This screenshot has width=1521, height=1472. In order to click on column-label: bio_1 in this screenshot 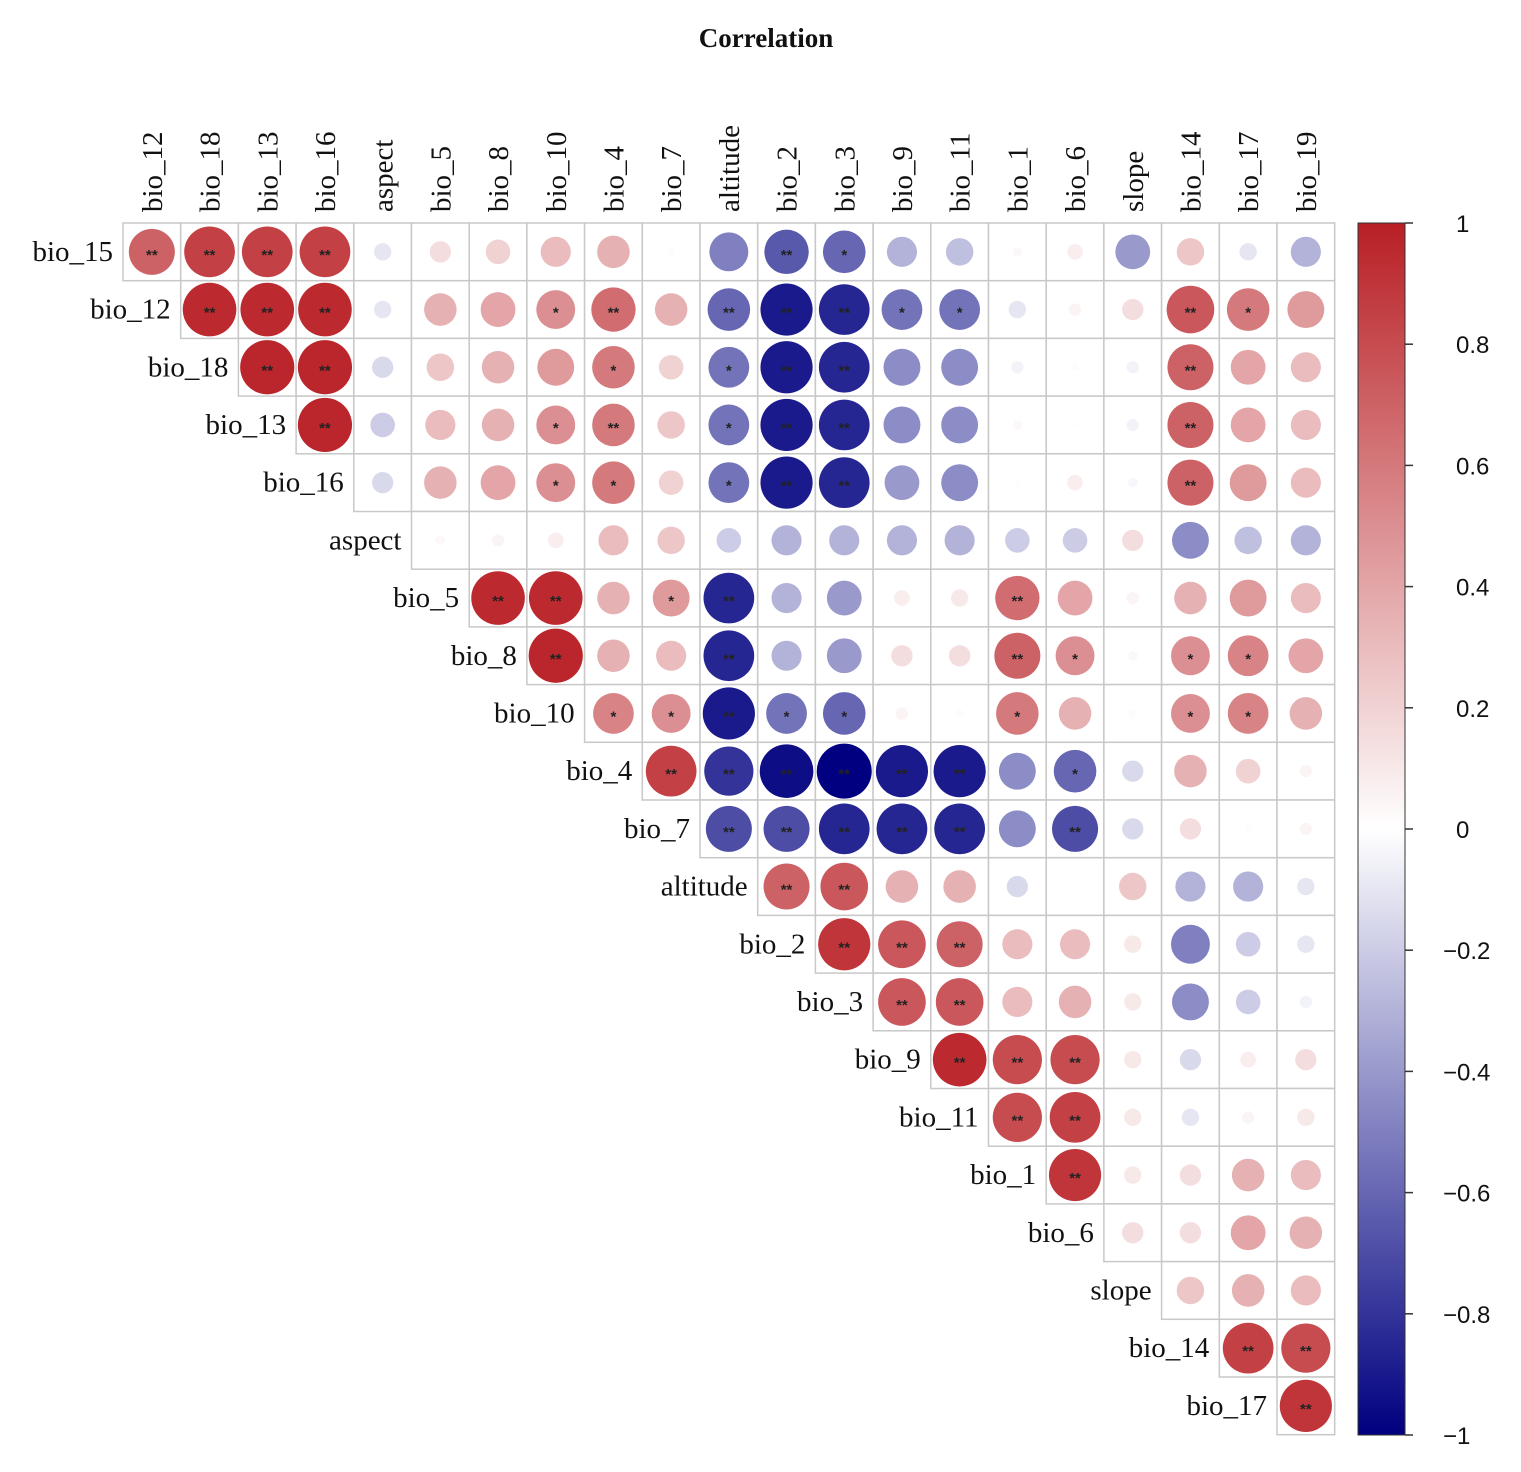, I will do `click(1018, 179)`.